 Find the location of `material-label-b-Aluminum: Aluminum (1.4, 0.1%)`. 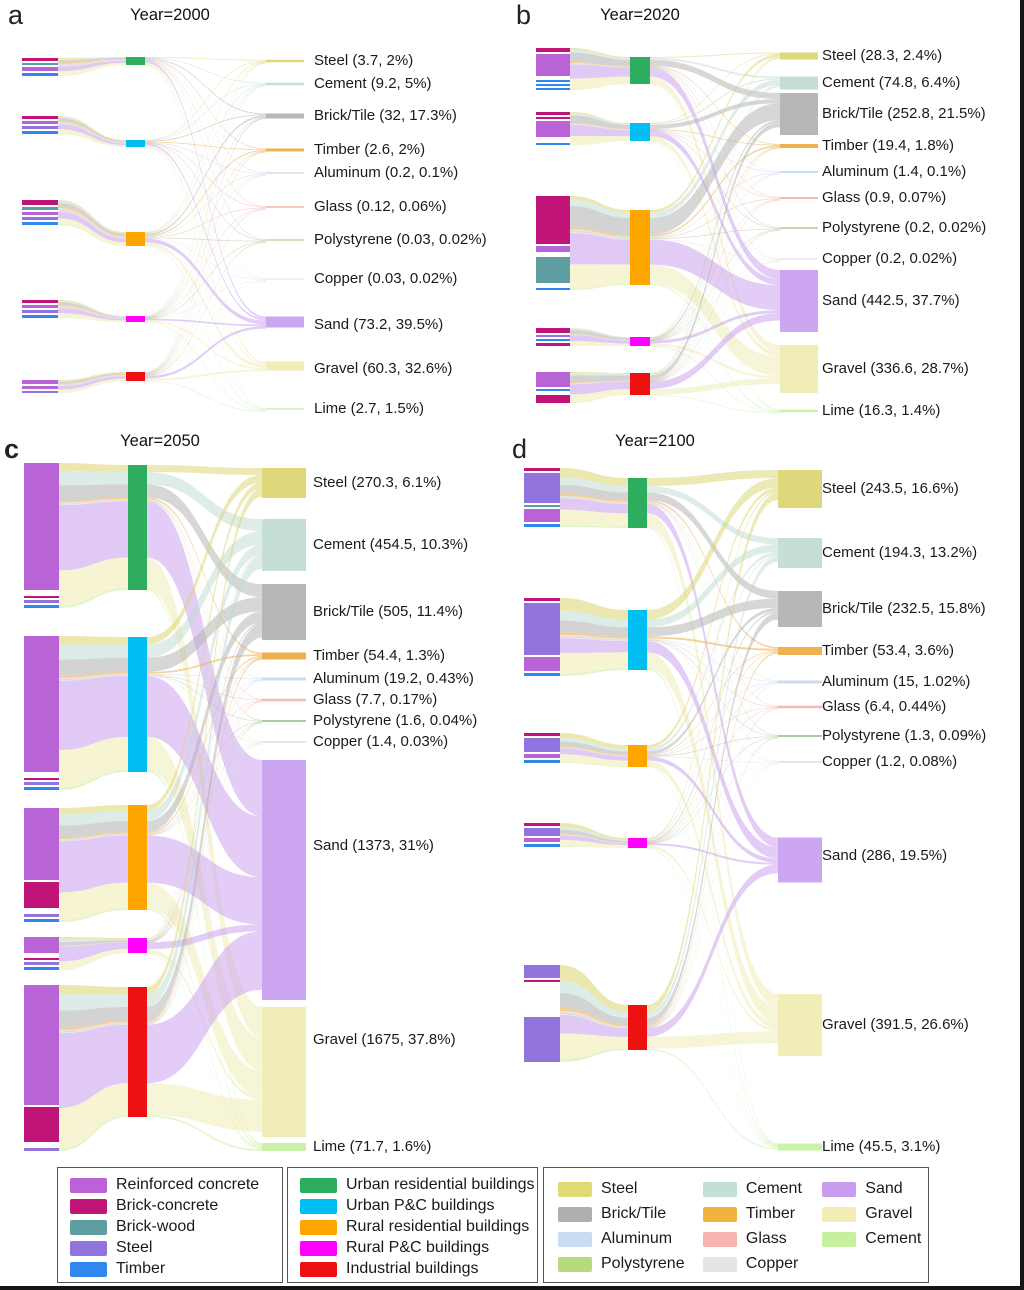

material-label-b-Aluminum: Aluminum (1.4, 0.1%) is located at coordinates (894, 171).